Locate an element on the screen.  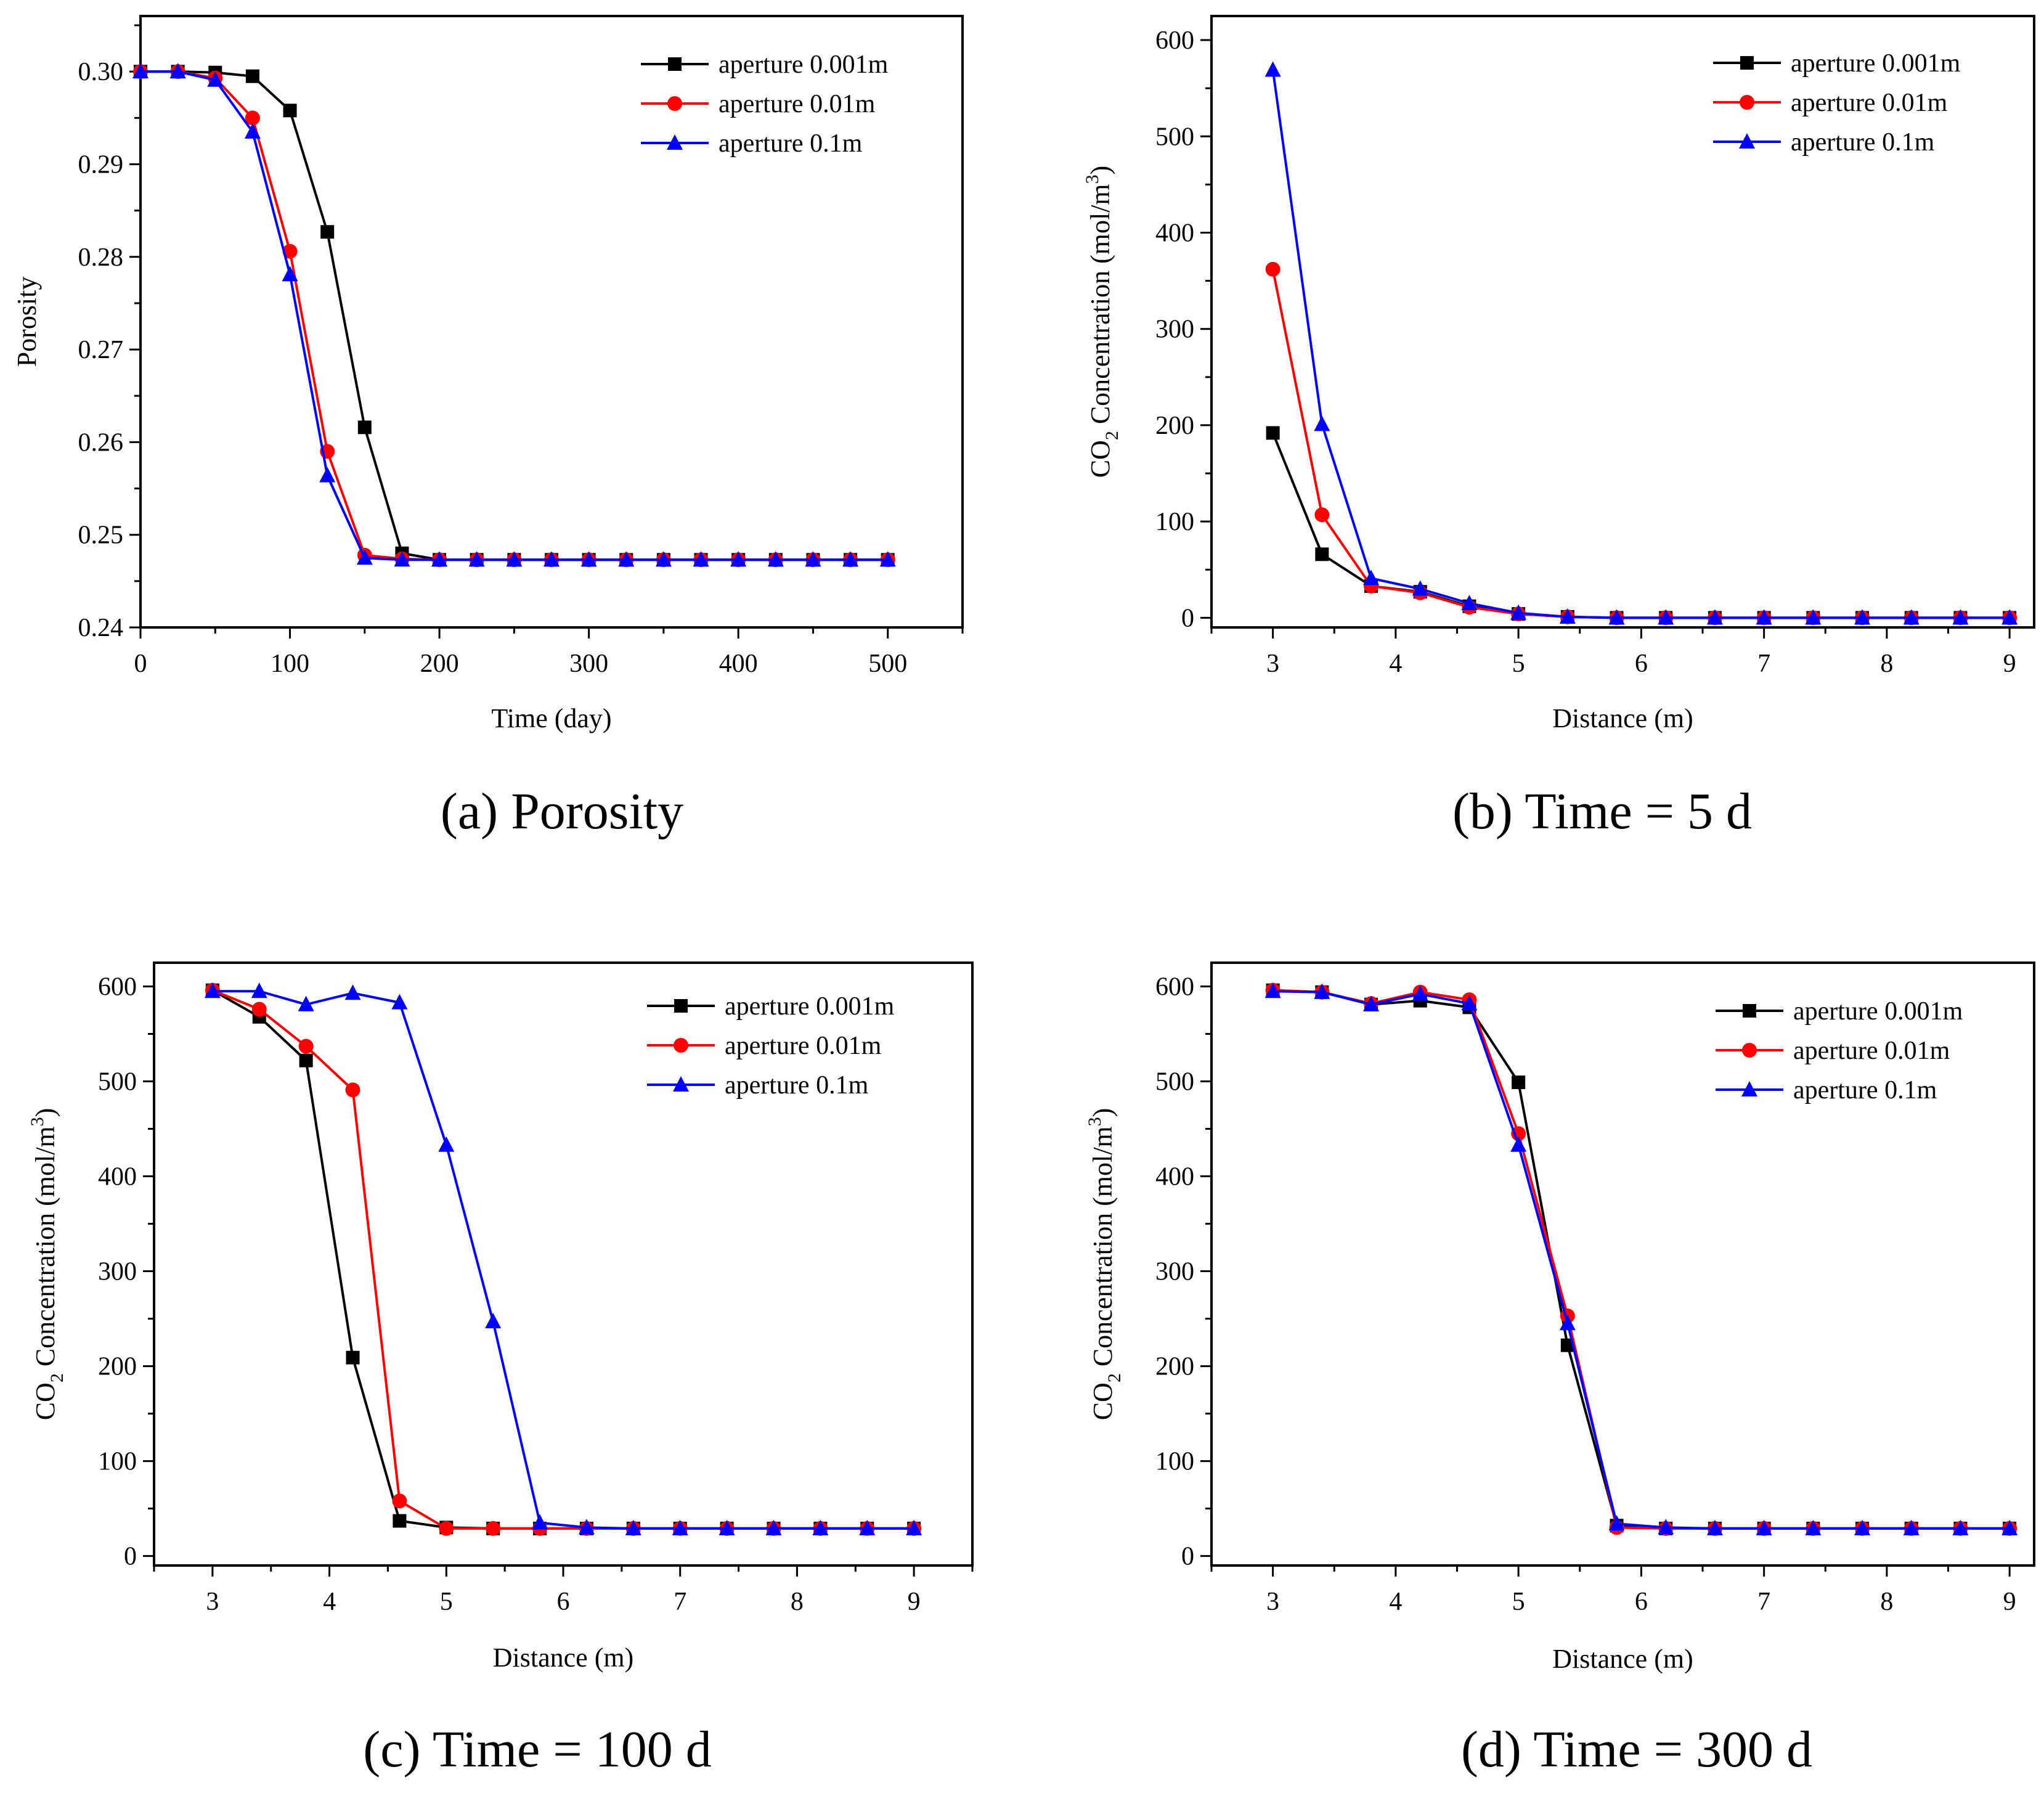
x-tick-label: 400 is located at coordinates (738, 664).